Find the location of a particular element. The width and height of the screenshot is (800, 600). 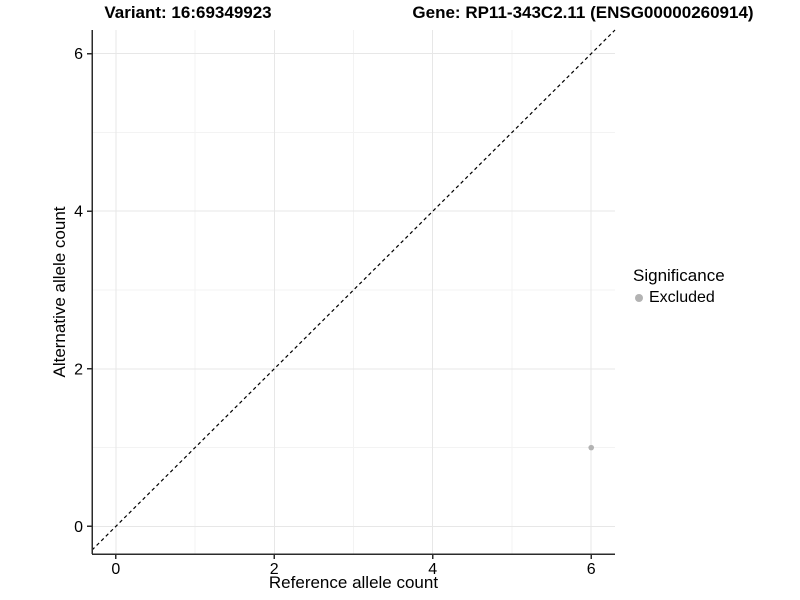

x-tick-label: 0 is located at coordinates (115, 569).